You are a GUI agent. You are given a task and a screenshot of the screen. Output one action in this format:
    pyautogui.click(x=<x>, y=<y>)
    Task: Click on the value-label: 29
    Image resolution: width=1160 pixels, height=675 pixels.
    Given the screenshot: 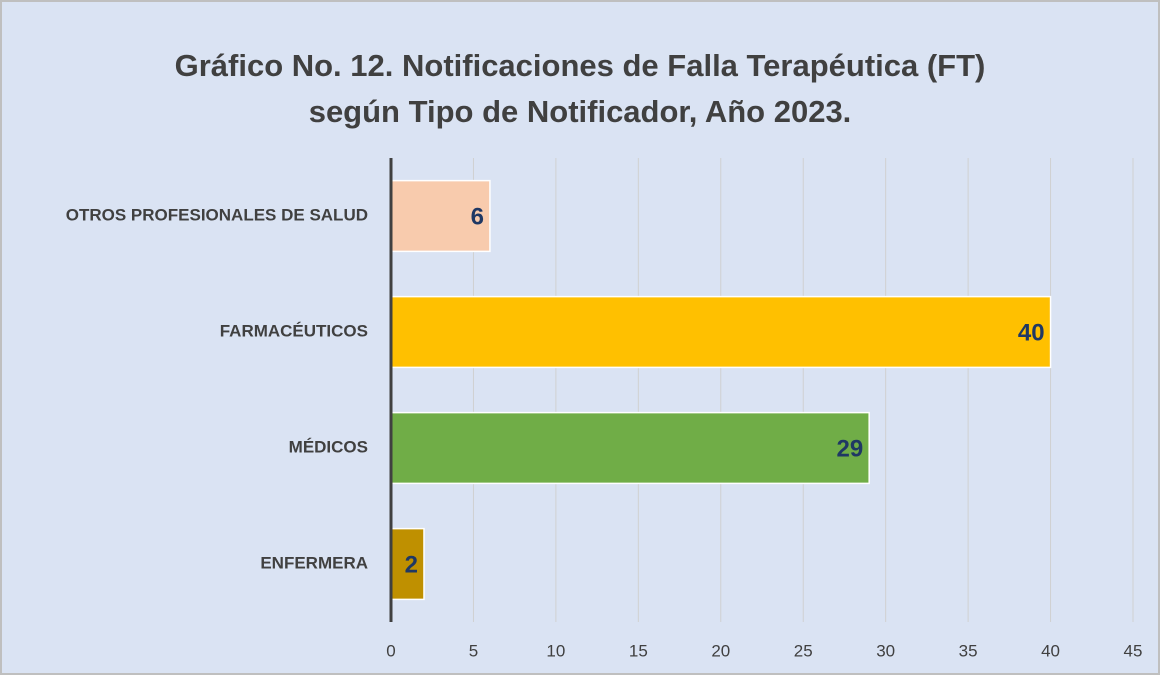 What is the action you would take?
    pyautogui.click(x=849, y=448)
    